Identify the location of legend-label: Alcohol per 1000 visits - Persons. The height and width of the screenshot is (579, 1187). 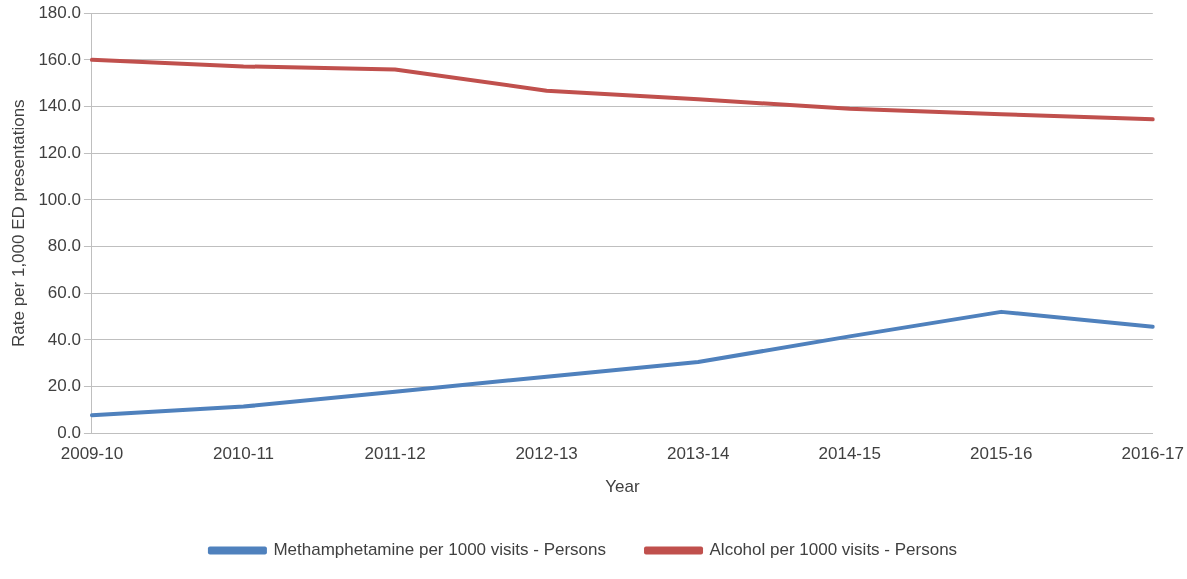
(833, 550).